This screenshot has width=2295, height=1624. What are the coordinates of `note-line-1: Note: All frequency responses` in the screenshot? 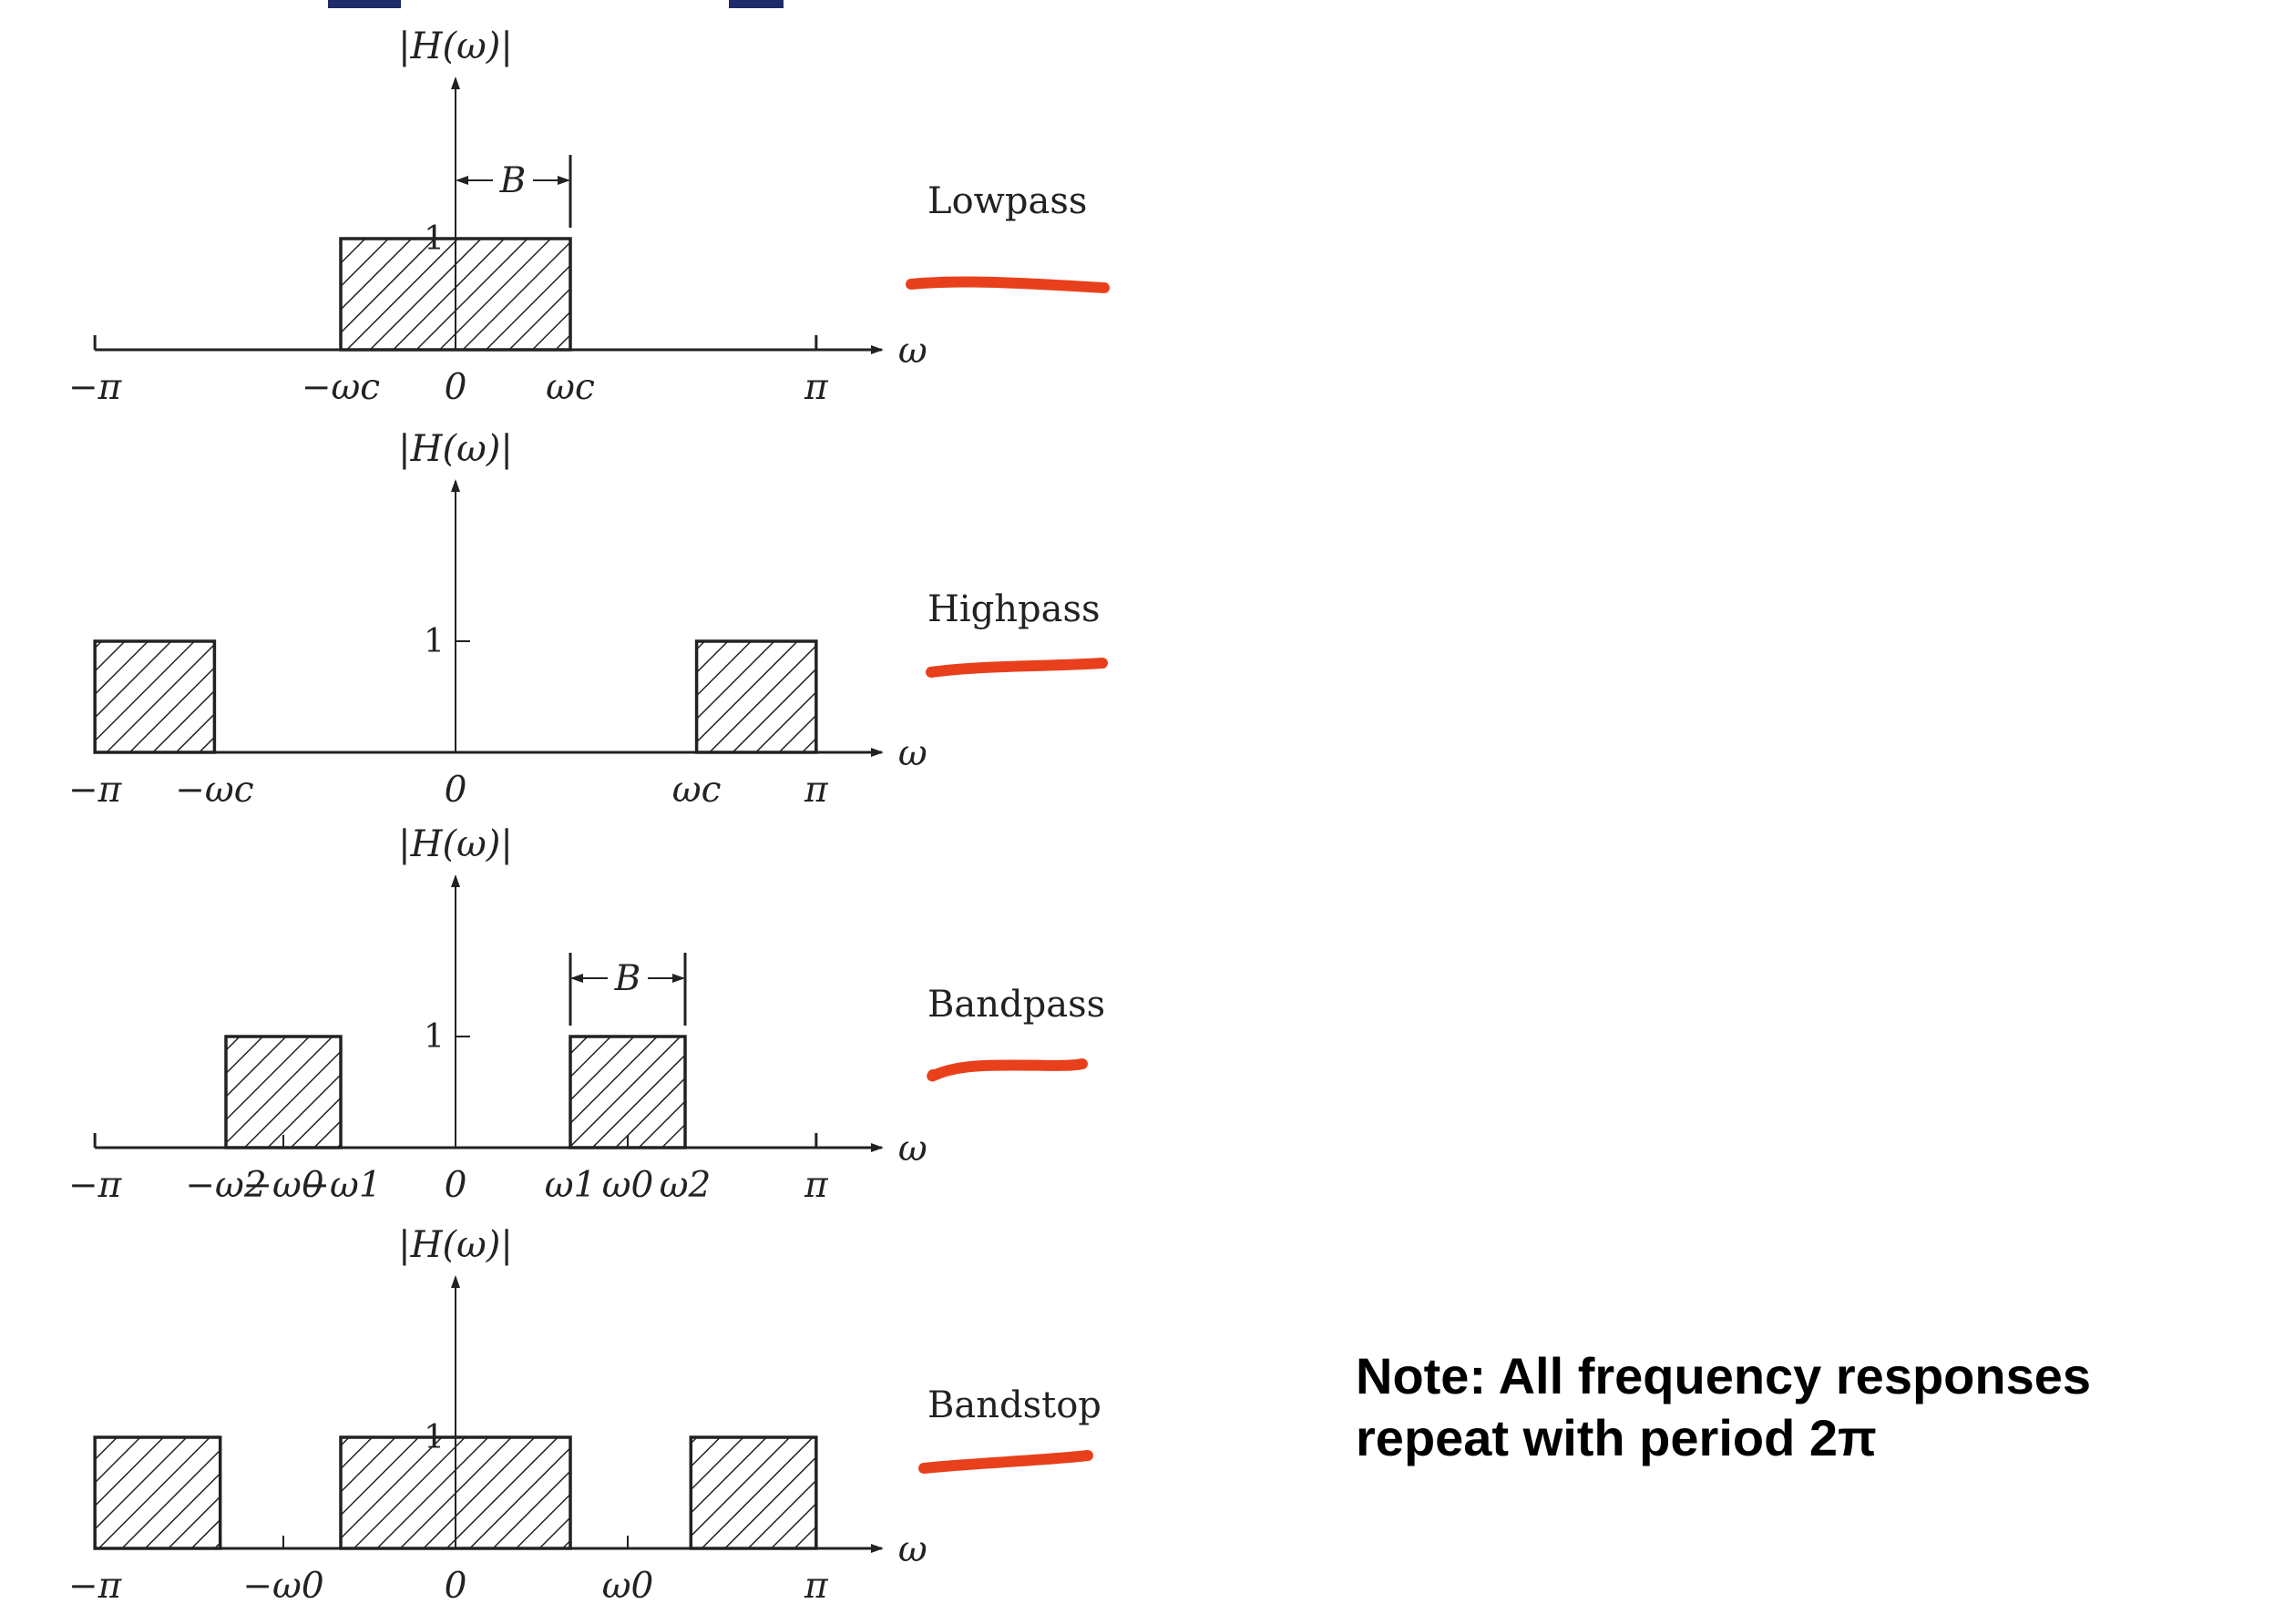 It's located at (1723, 1375).